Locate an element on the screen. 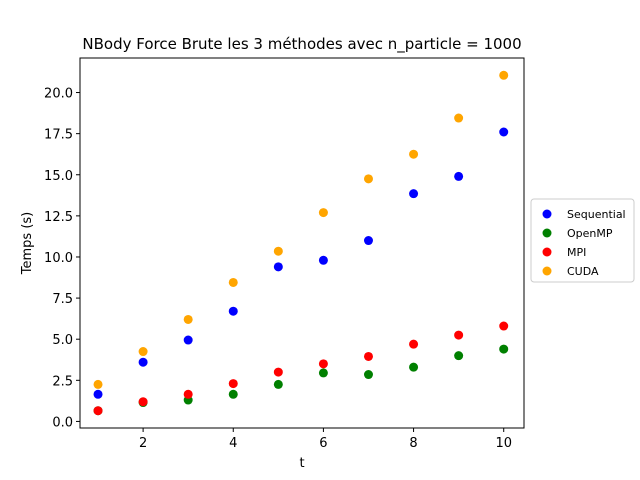  legend-label-cuda: CUDA is located at coordinates (583, 271).